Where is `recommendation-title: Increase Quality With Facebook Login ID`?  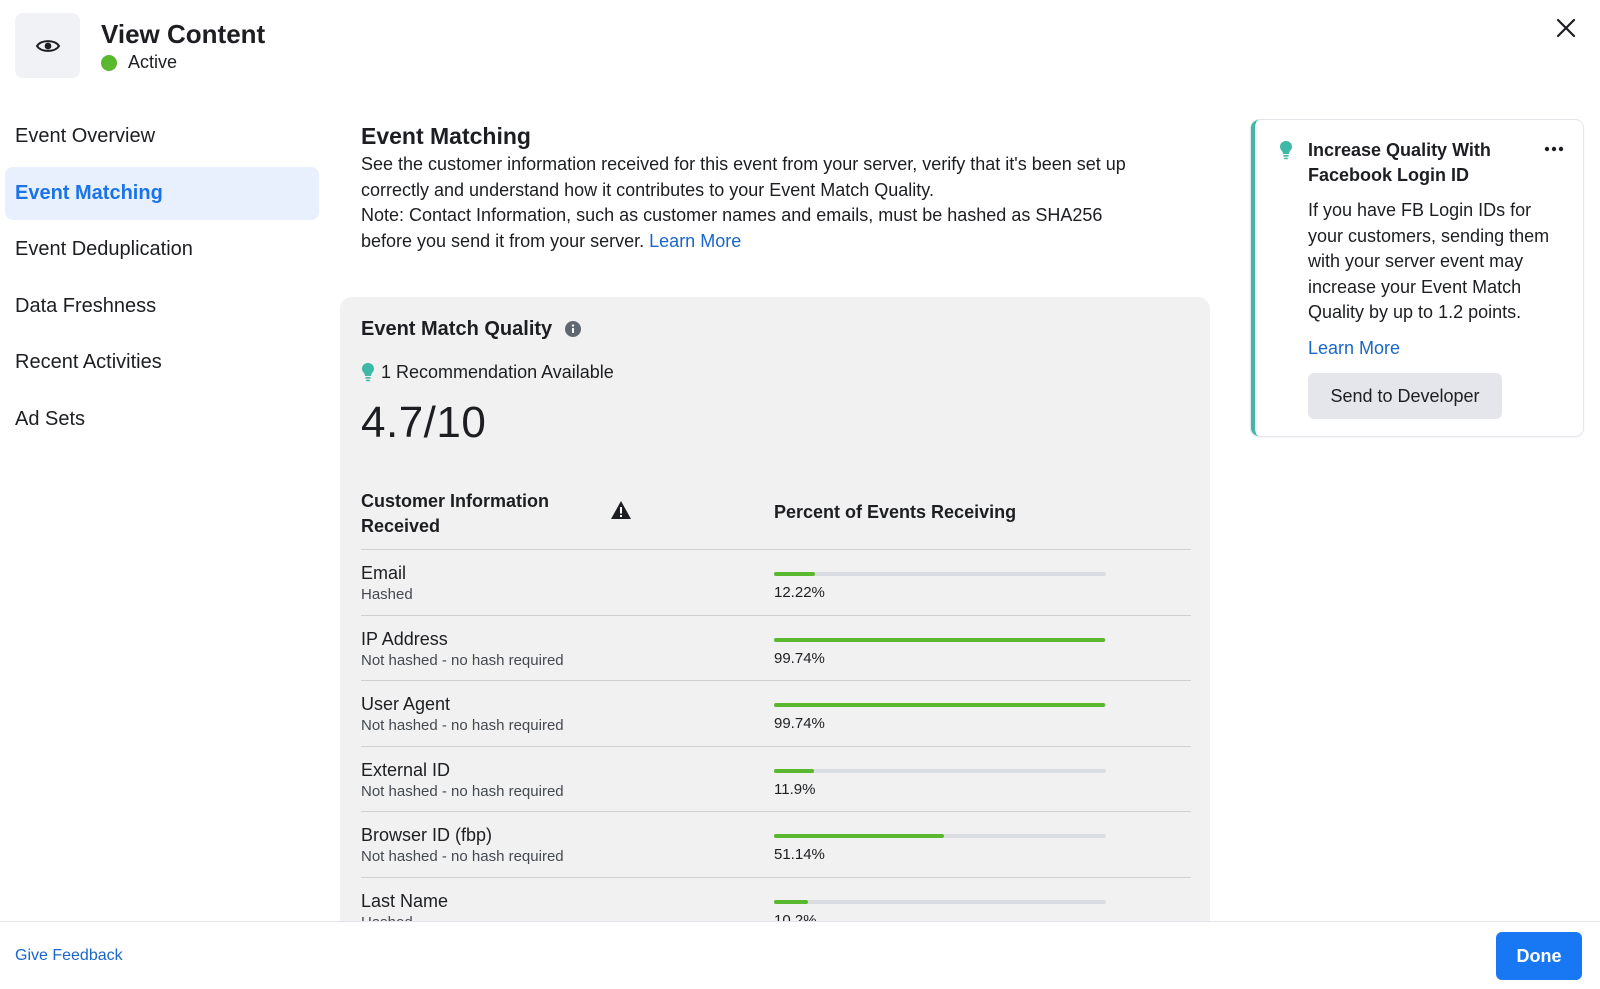
recommendation-title: Increase Quality With Facebook Login ID is located at coordinates (1399, 162).